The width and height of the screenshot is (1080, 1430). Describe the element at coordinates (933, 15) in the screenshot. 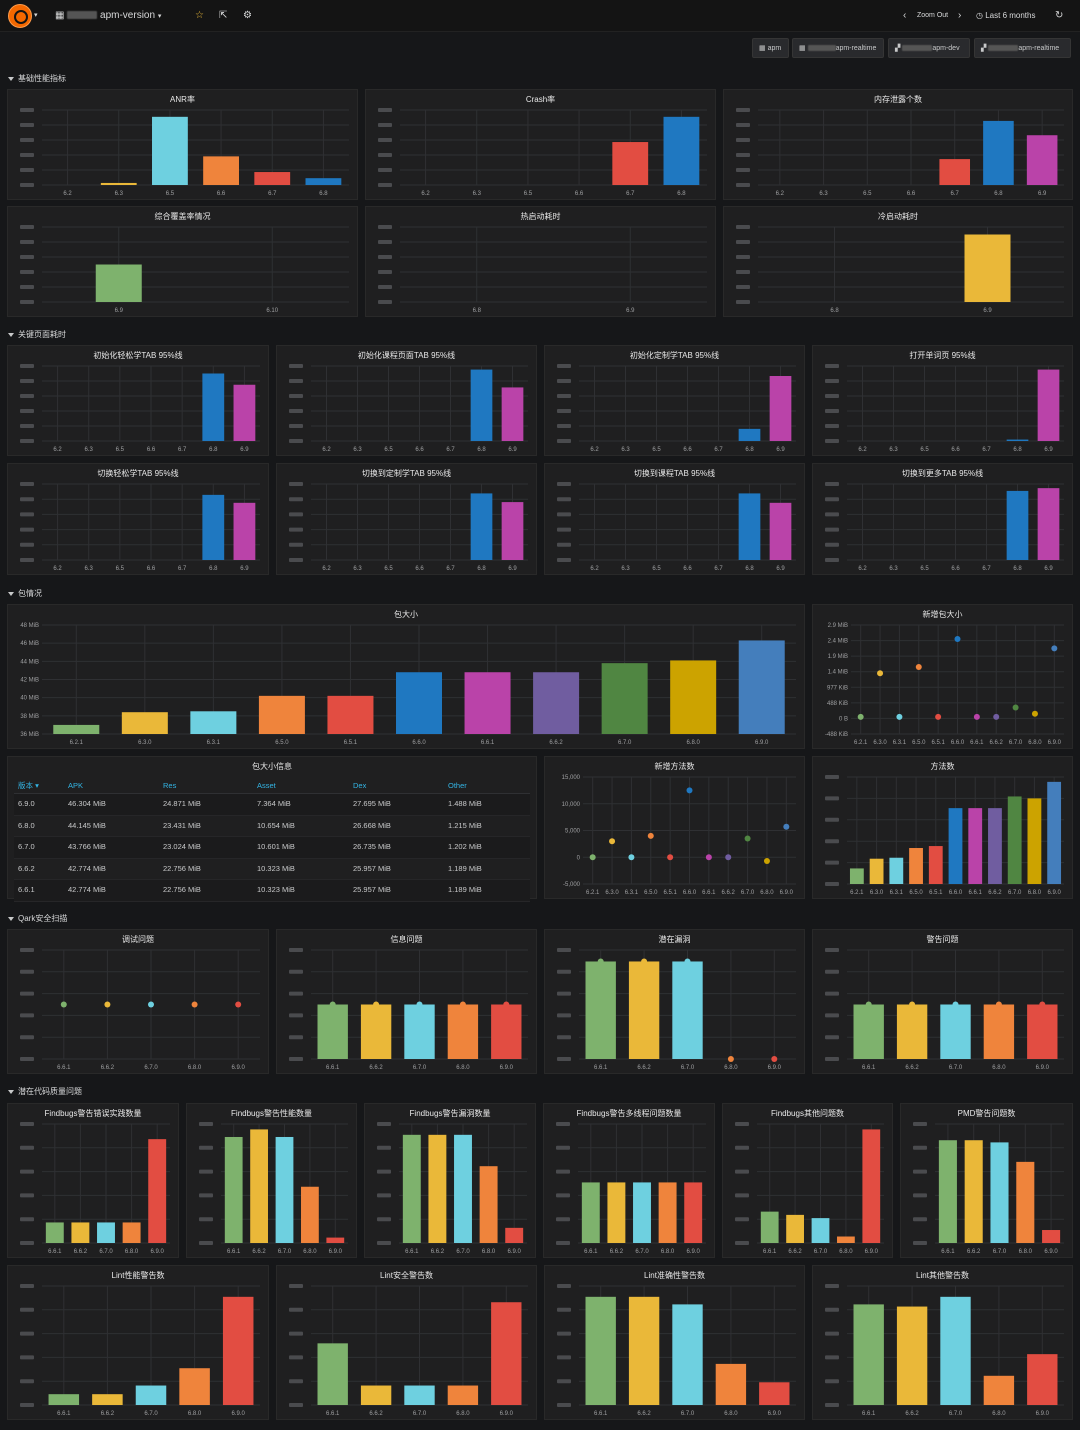

I see `zoom-out-button: Zoom Out` at that location.